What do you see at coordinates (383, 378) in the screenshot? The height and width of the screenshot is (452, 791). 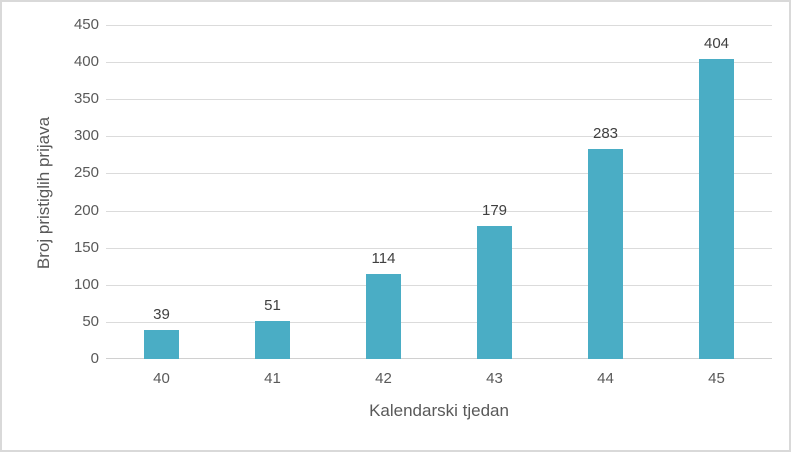 I see `x-axis-tick-label: 42` at bounding box center [383, 378].